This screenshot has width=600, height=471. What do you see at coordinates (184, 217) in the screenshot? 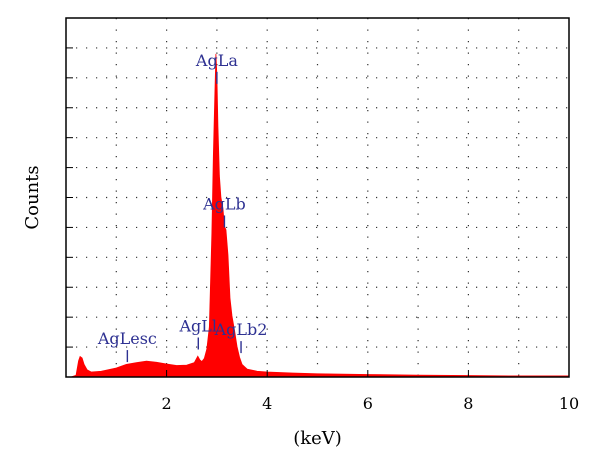
I see `peak-markers` at bounding box center [184, 217].